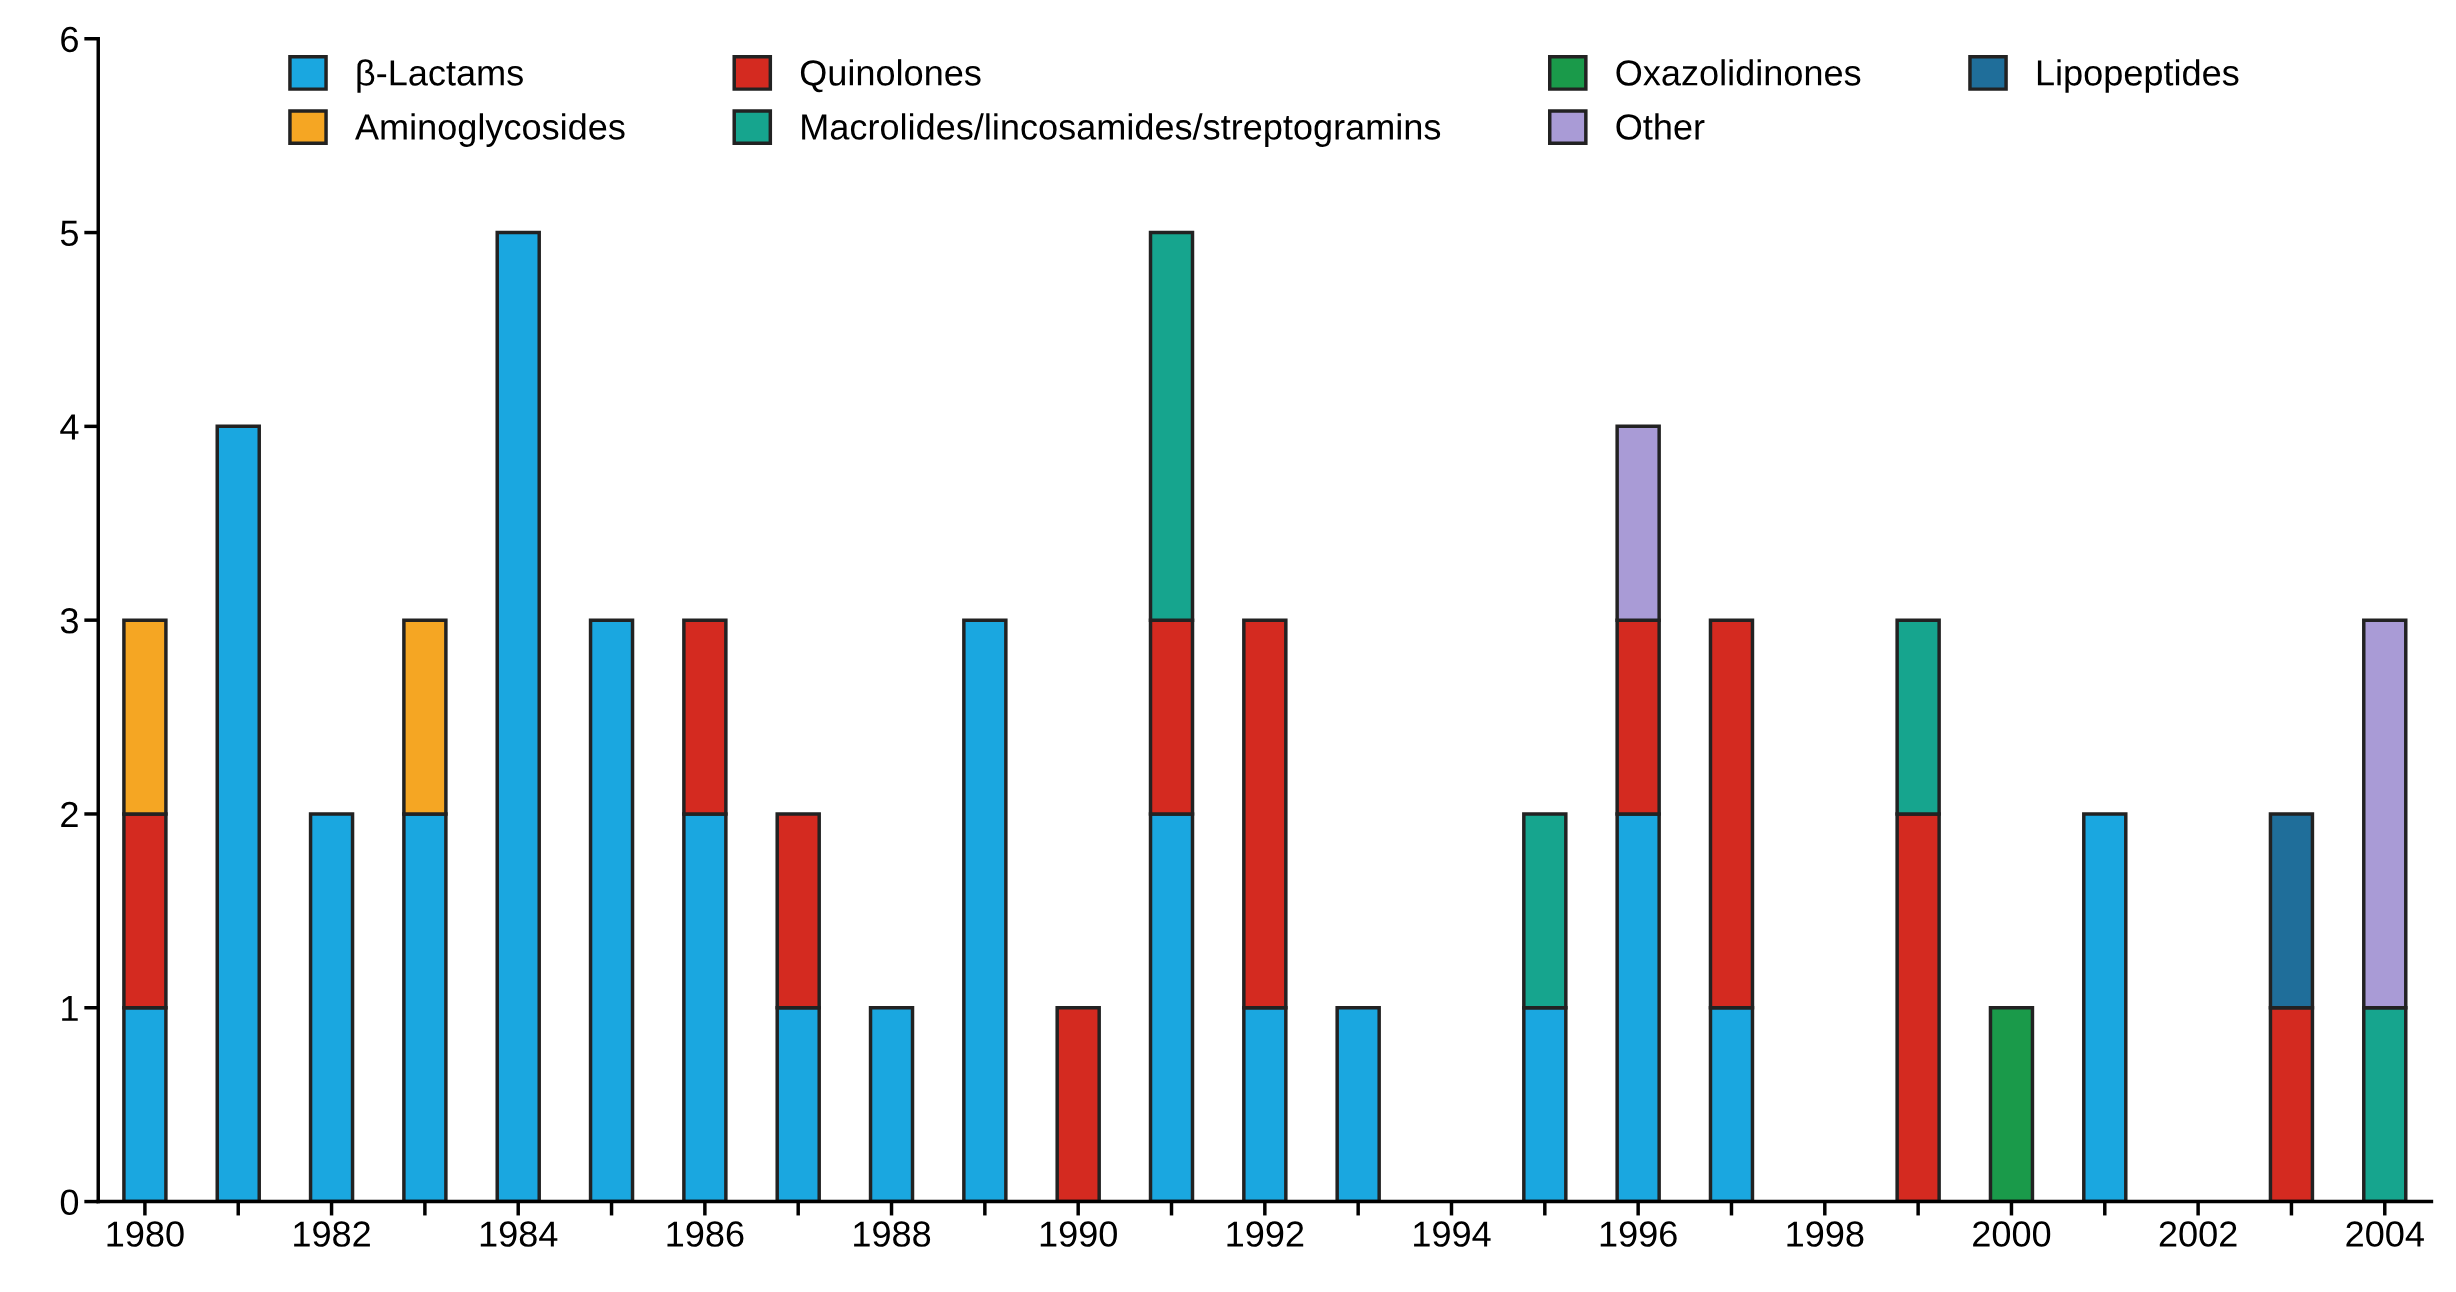 The height and width of the screenshot is (1292, 2456). What do you see at coordinates (1078, 1234) in the screenshot?
I see `x-tick-label: 1990` at bounding box center [1078, 1234].